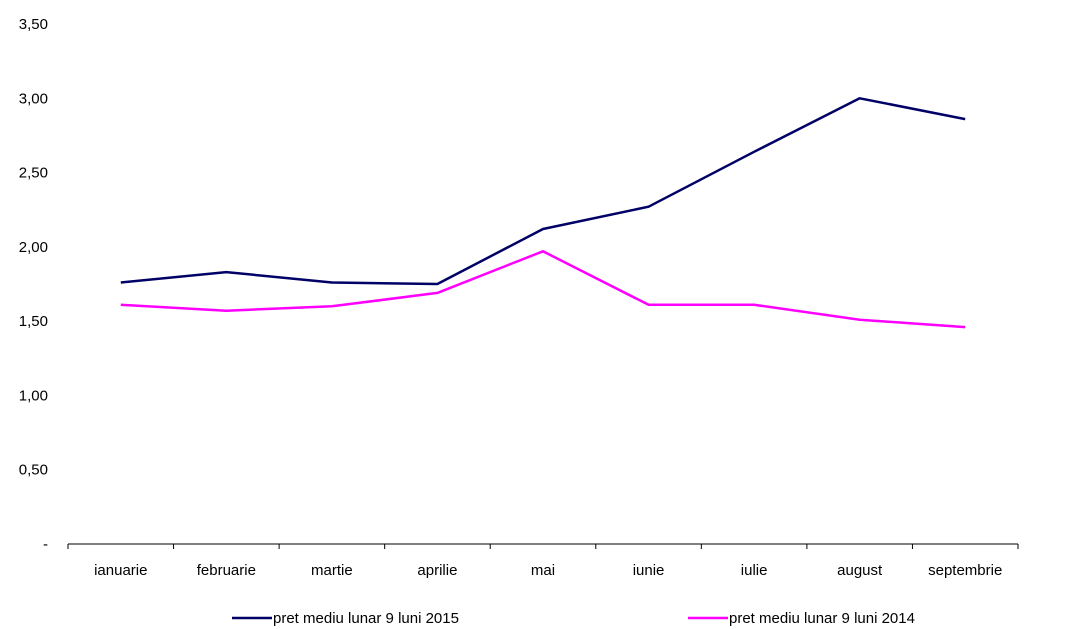 This screenshot has width=1068, height=629. I want to click on x-tick-label: ianuarie, so click(120, 570).